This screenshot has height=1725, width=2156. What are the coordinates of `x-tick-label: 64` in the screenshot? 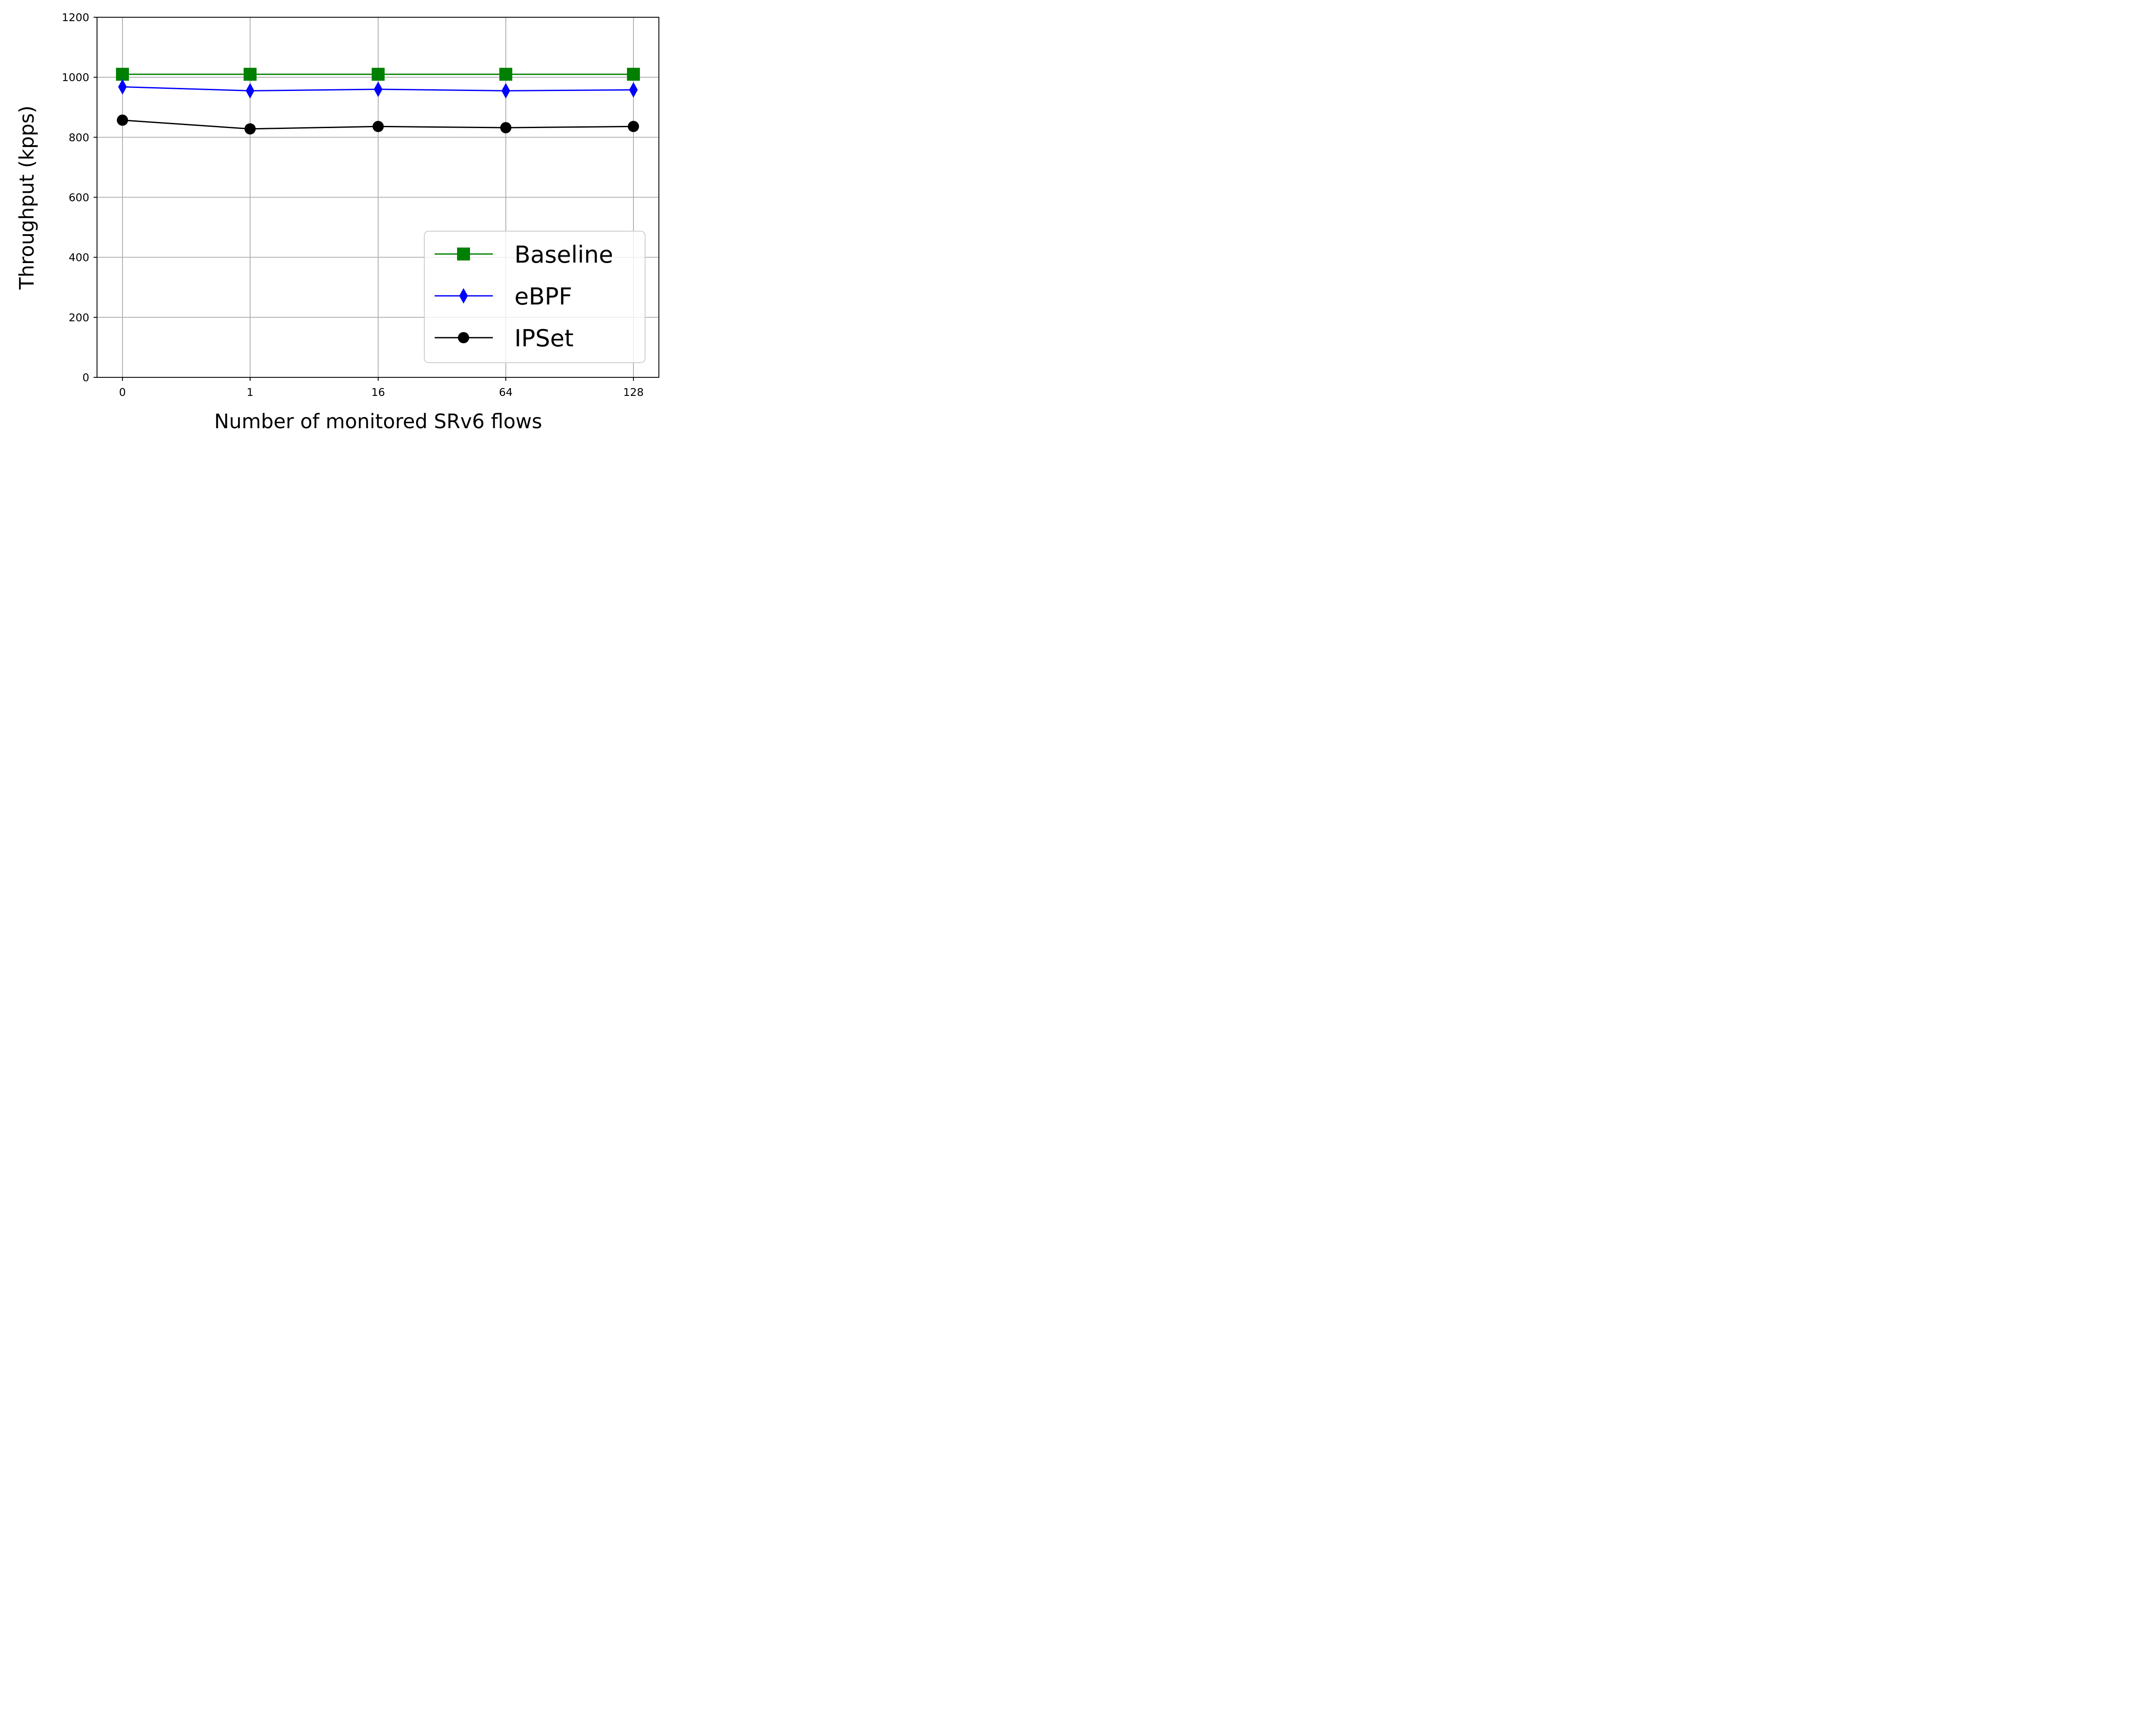 It's located at (506, 392).